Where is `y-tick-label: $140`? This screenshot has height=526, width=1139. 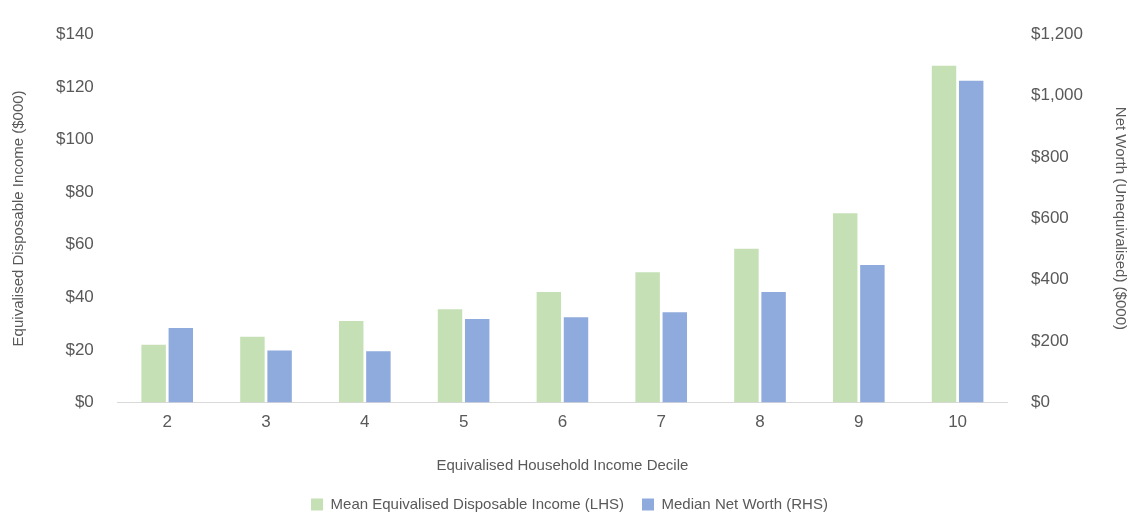
y-tick-label: $140 is located at coordinates (74, 33).